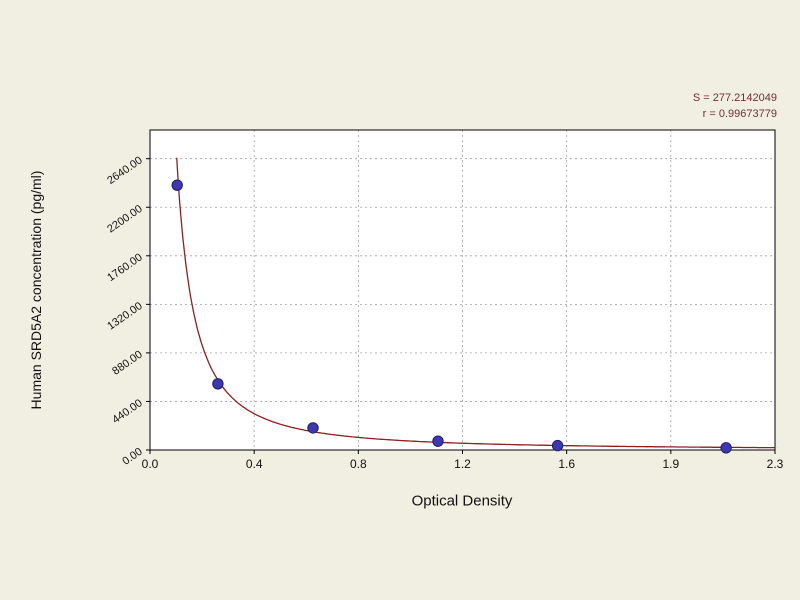 This screenshot has width=800, height=600. Describe the element at coordinates (775, 464) in the screenshot. I see `x-tick-label: 2.3` at that location.